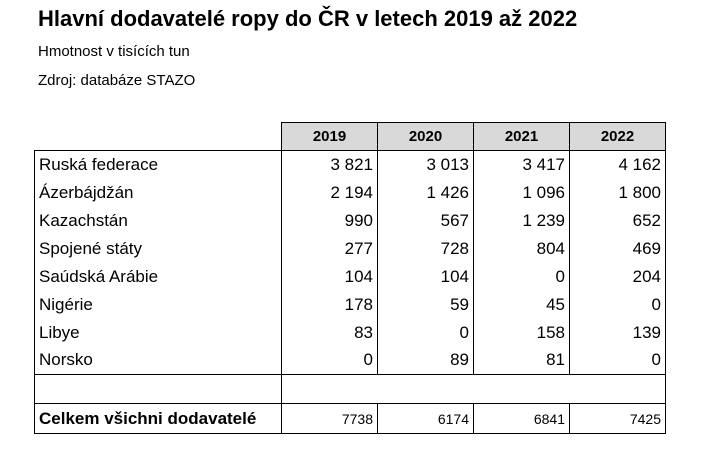  What do you see at coordinates (158, 164) in the screenshot?
I see `country-cell: Ruská federace` at bounding box center [158, 164].